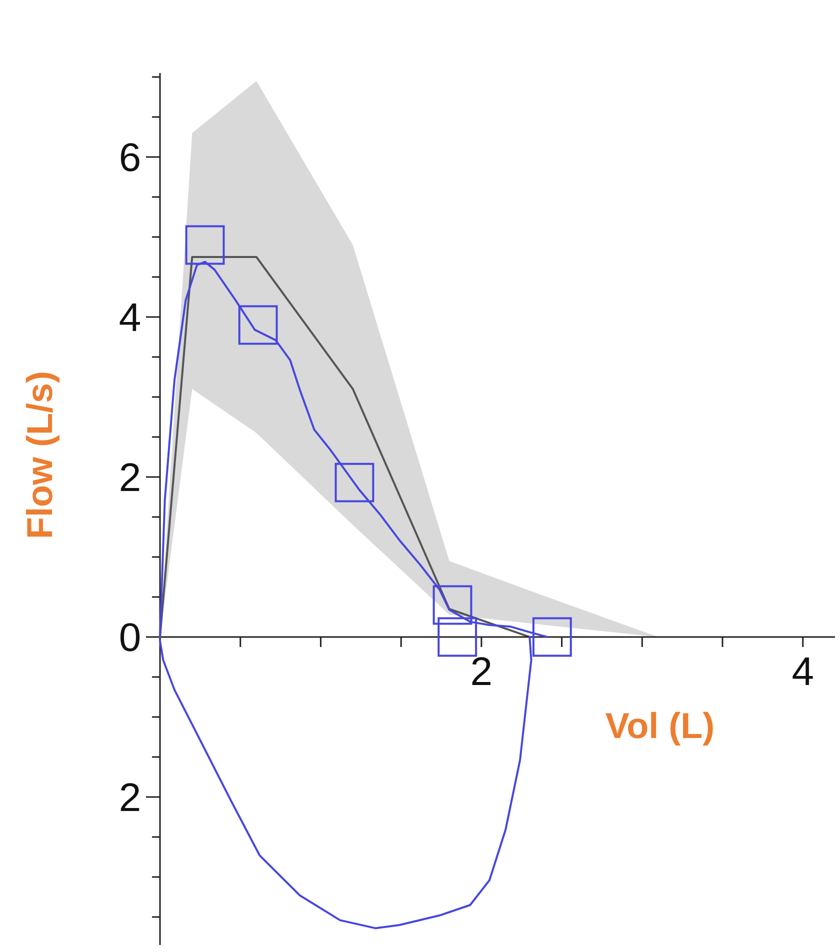 This screenshot has height=952, width=839. I want to click on y-tick-label: 4, so click(130, 318).